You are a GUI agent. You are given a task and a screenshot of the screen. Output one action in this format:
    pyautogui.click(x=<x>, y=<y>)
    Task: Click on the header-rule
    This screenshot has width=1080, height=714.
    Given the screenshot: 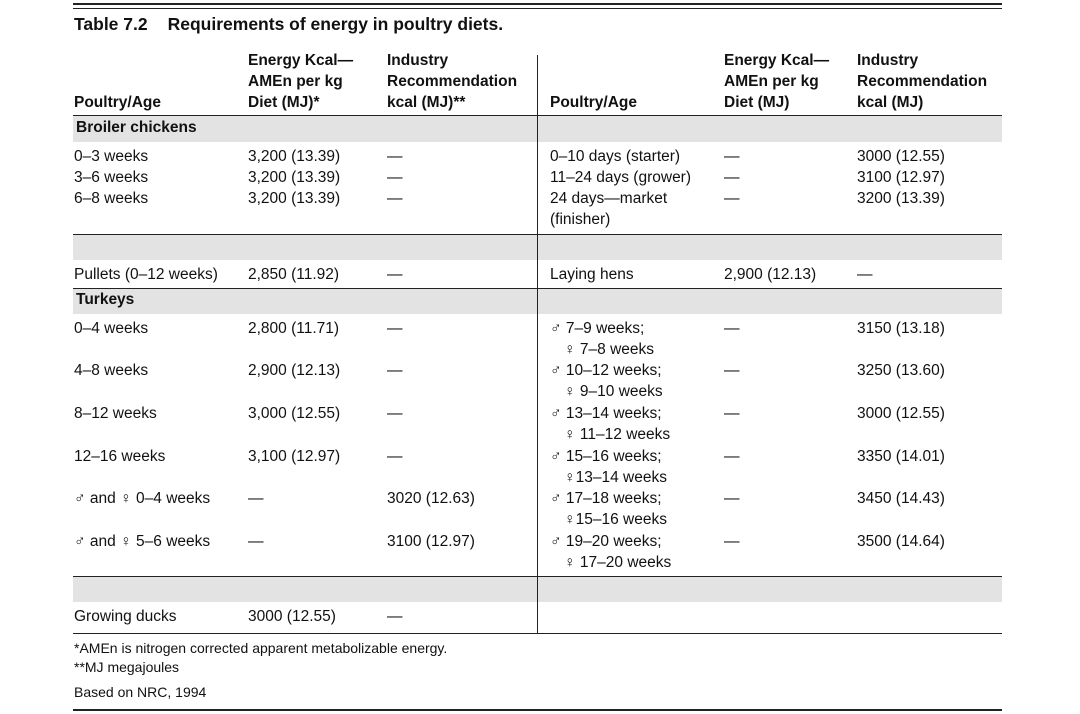 What is the action you would take?
    pyautogui.click(x=537, y=115)
    